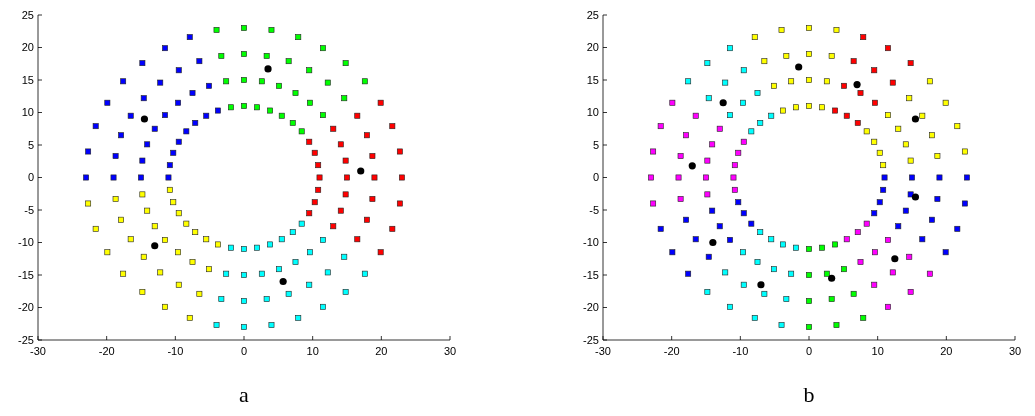 The image size is (1035, 416). What do you see at coordinates (595, 177) in the screenshot?
I see `y-tick-label: 0` at bounding box center [595, 177].